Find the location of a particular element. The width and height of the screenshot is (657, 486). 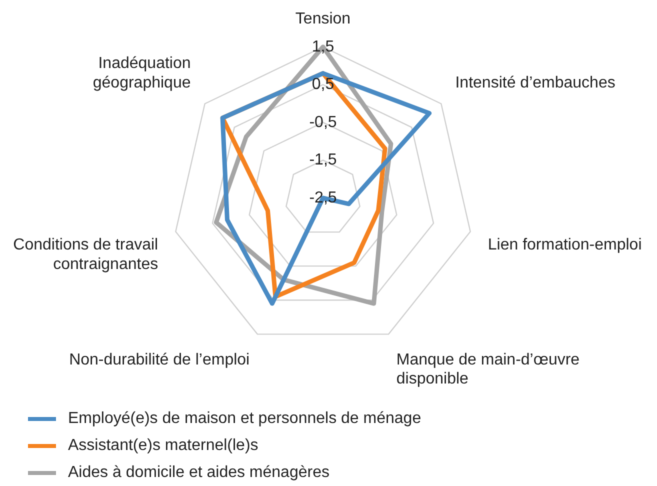

spoke-label: Manque de main-d’œuvre disponible is located at coordinates (488, 369).